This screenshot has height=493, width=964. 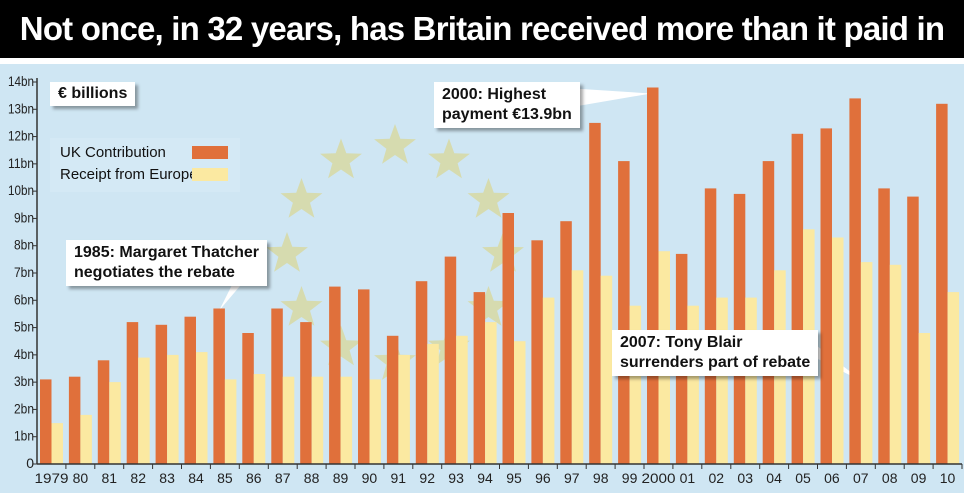 What do you see at coordinates (653, 275) in the screenshot?
I see `bar-contribution-2000` at bounding box center [653, 275].